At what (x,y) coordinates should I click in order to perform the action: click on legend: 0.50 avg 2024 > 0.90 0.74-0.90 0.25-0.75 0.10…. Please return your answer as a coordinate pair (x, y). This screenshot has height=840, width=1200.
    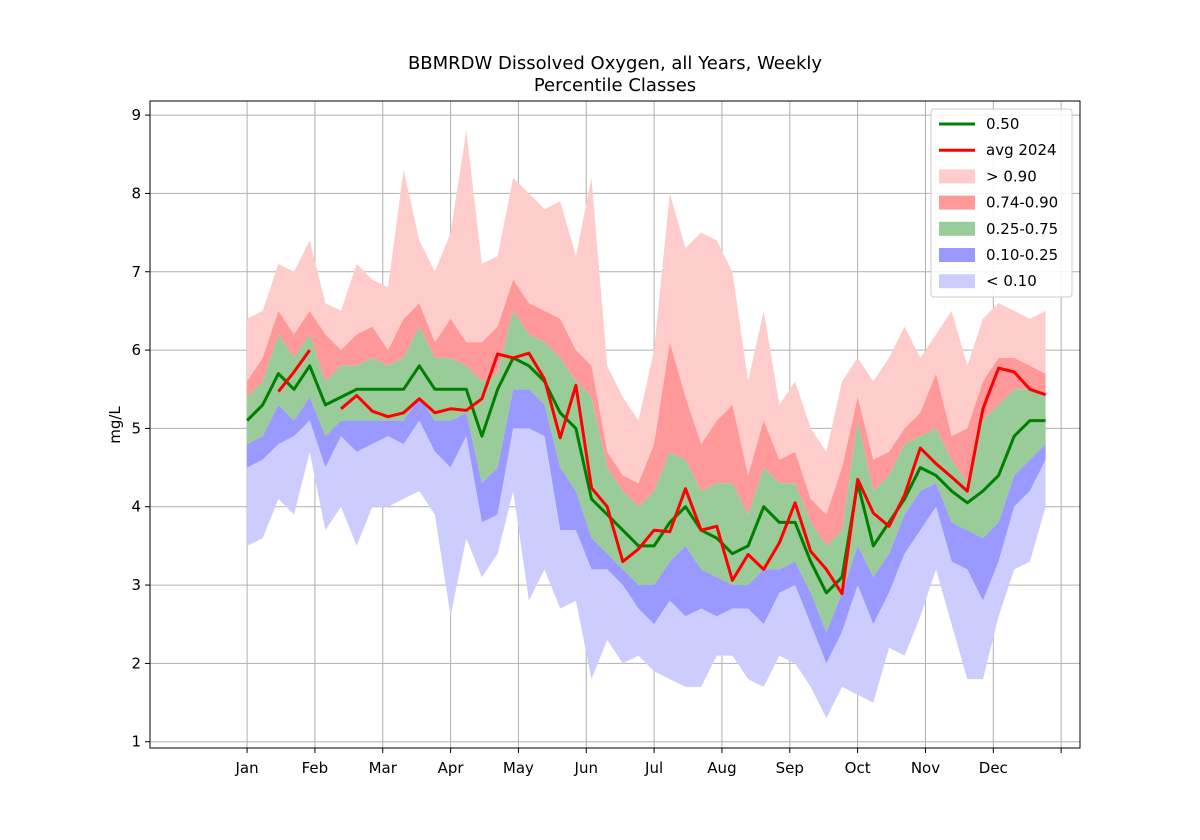
    Looking at the image, I should click on (1001, 203).